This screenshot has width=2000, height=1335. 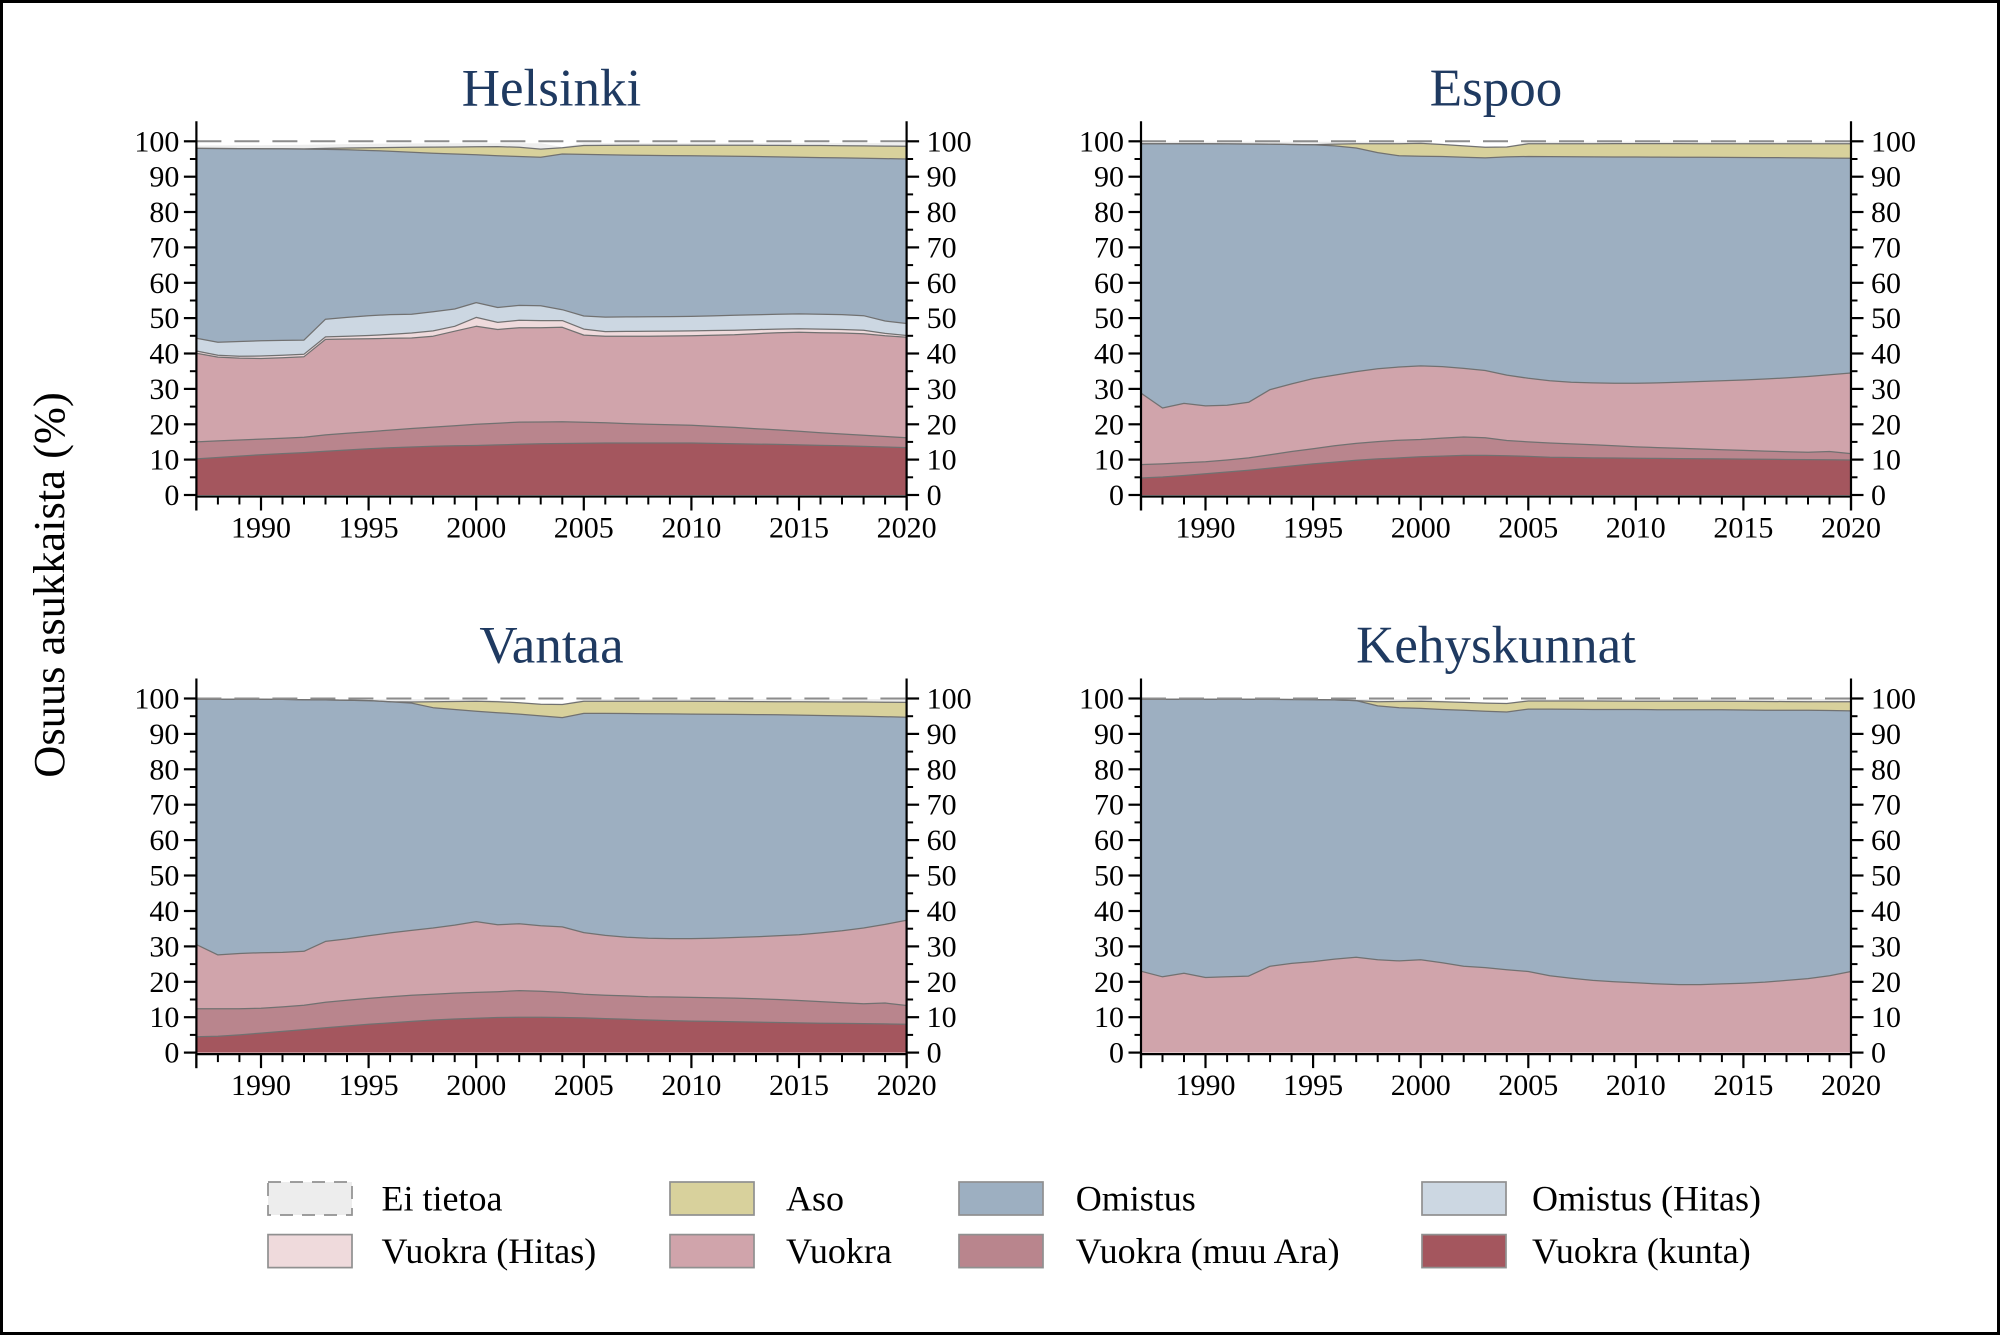 What do you see at coordinates (551, 646) in the screenshot?
I see `svg-text: Vantaa` at bounding box center [551, 646].